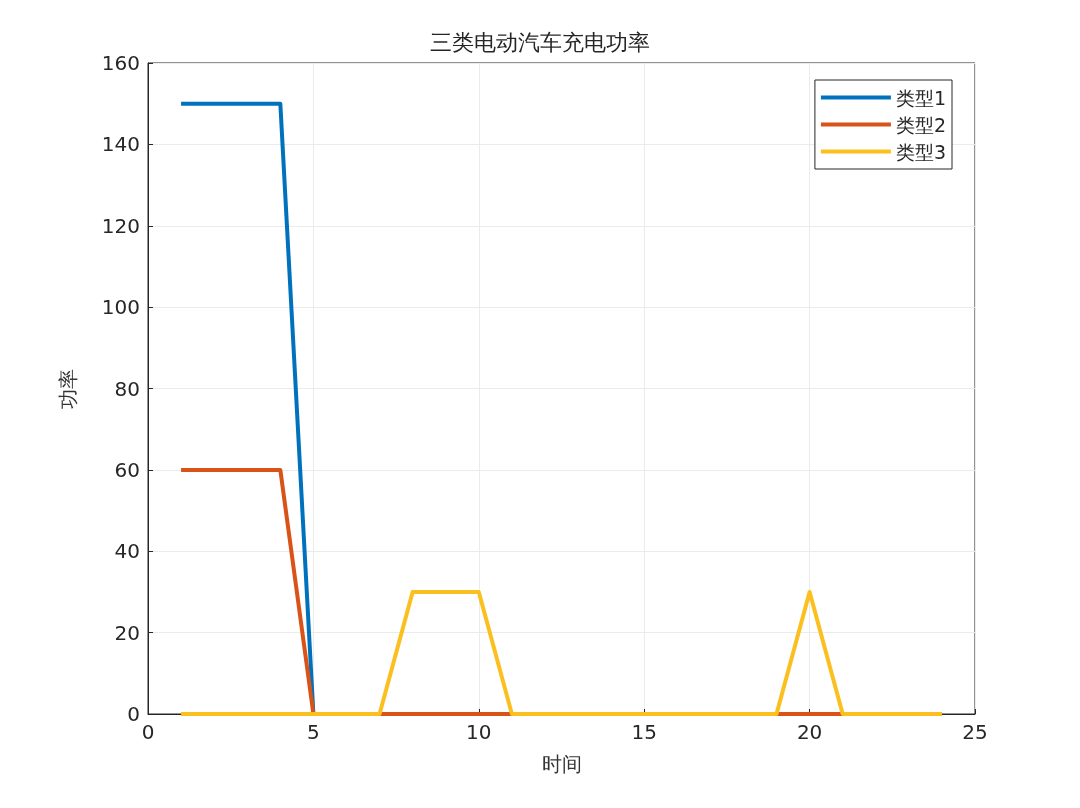 The width and height of the screenshot is (1080, 808). Describe the element at coordinates (313, 732) in the screenshot. I see `x-tick-label: 5` at that location.